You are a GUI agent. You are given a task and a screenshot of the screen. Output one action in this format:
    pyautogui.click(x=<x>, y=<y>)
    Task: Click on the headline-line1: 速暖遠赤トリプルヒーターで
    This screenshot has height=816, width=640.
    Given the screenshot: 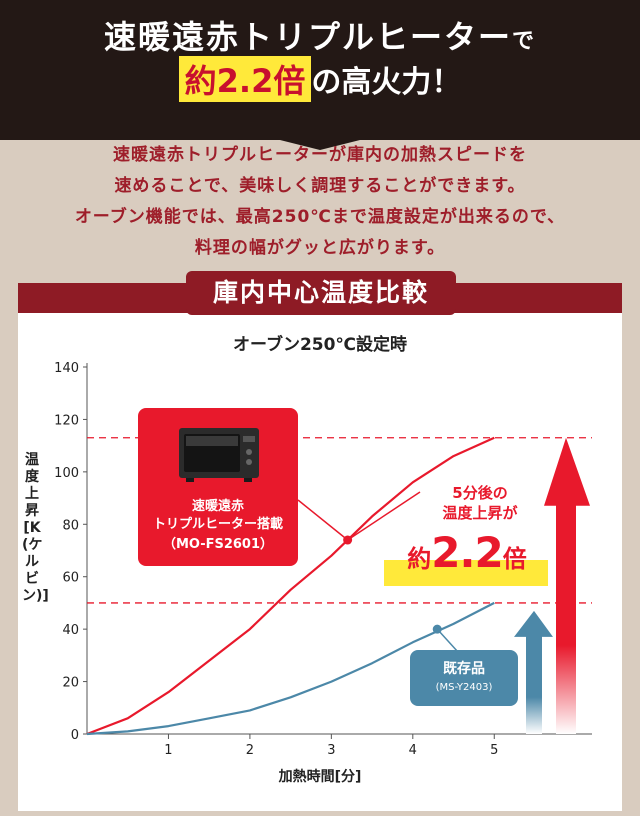 What is the action you would take?
    pyautogui.click(x=320, y=35)
    